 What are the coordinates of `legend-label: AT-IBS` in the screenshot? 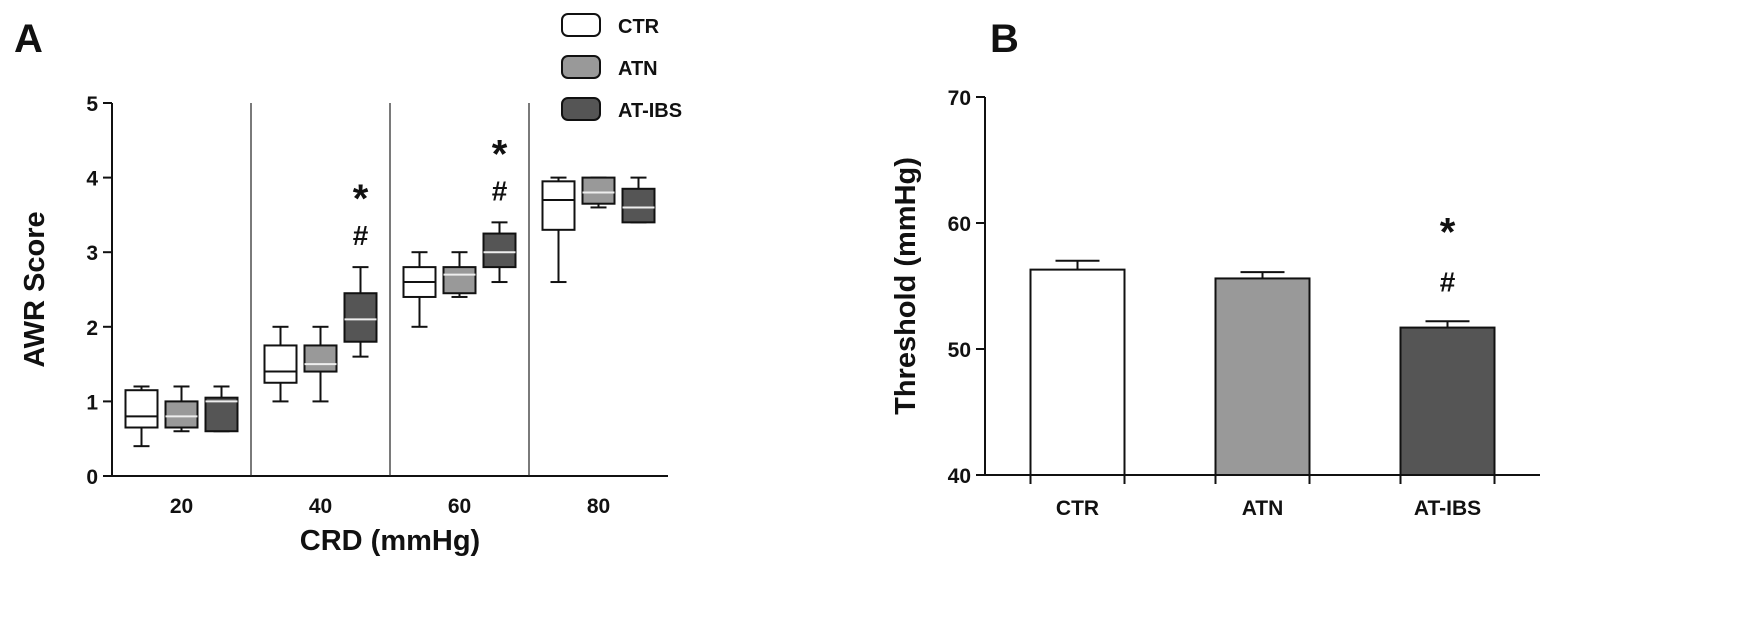 It's located at (650, 111).